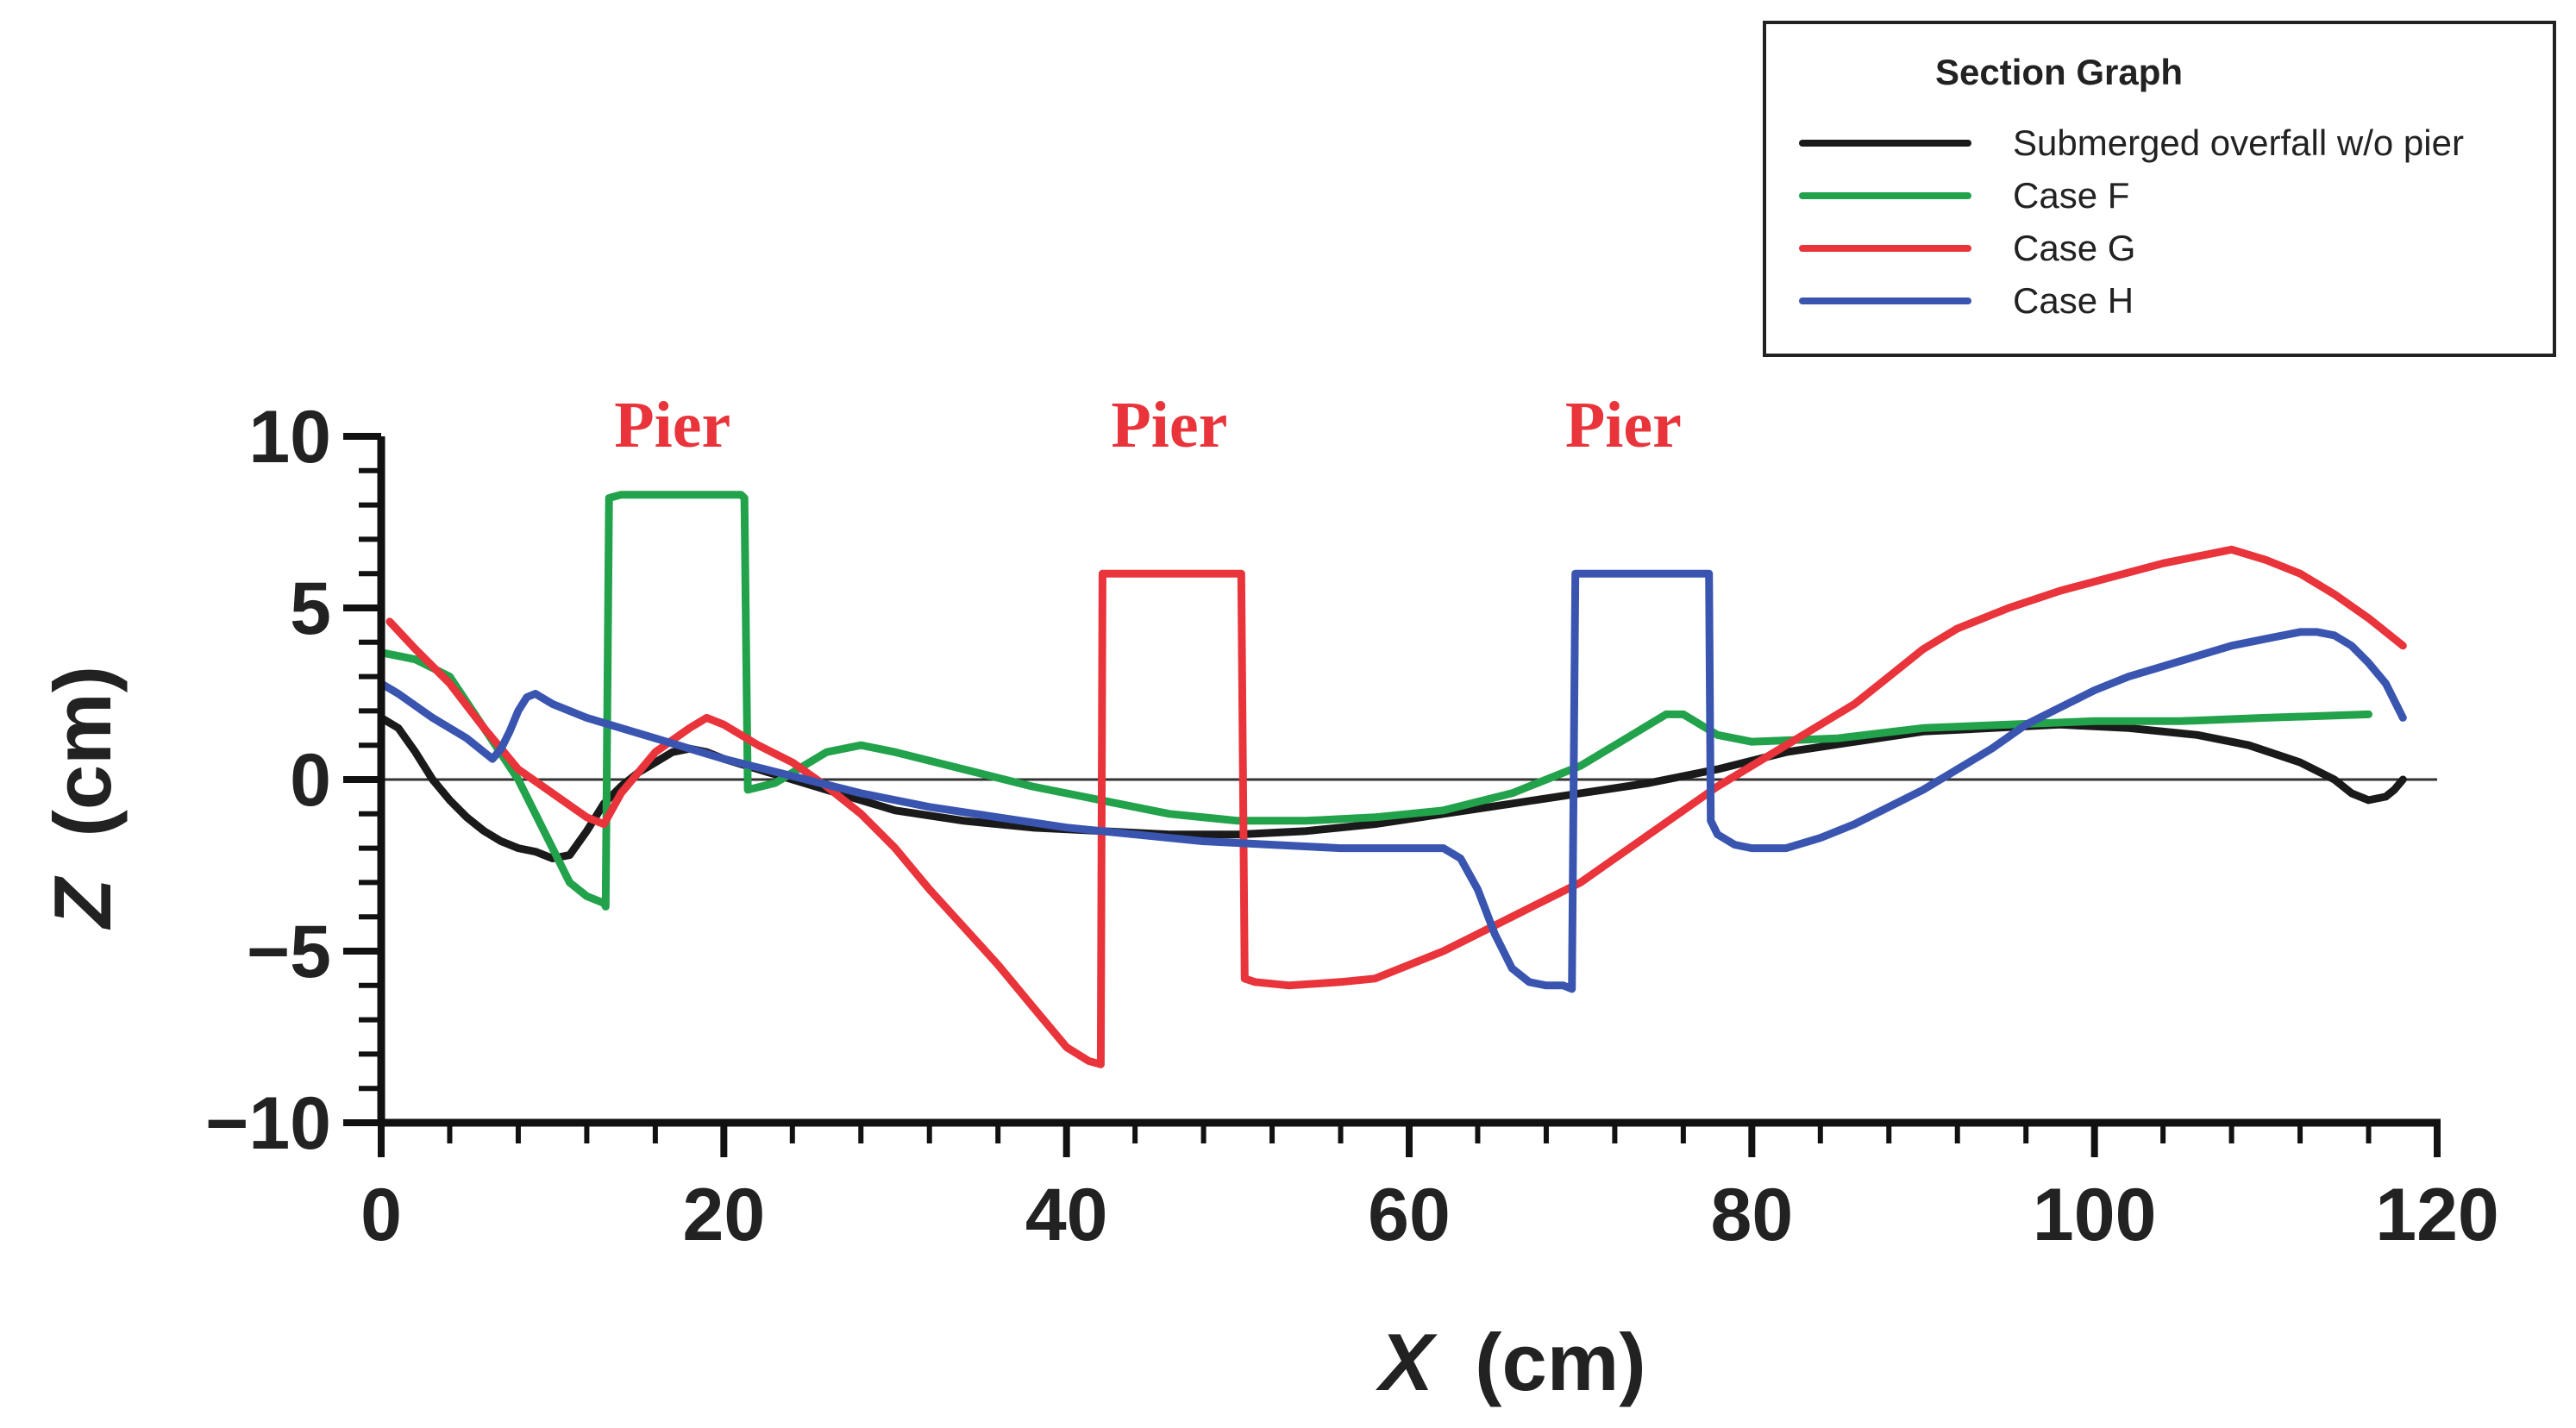  I want to click on annotation-layer: Pier Pier Pier, so click(1148, 425).